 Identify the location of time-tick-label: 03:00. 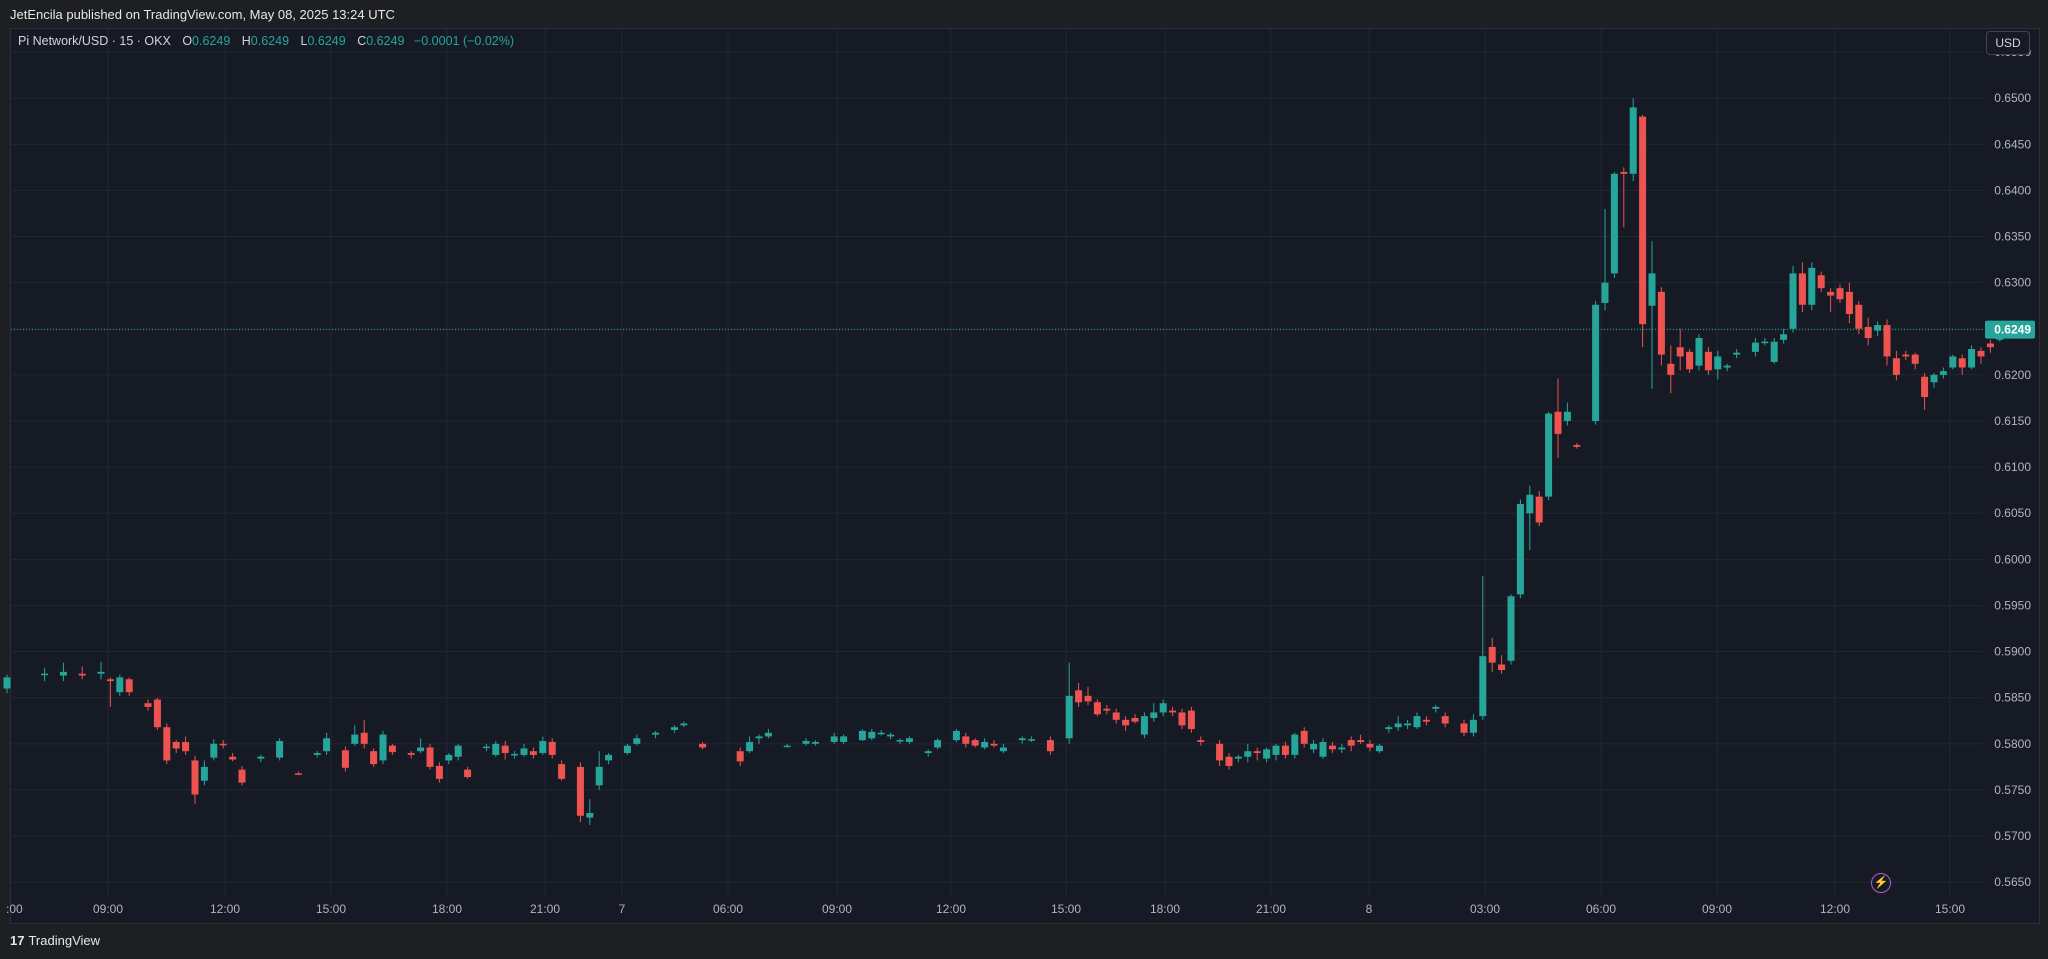
(1485, 909).